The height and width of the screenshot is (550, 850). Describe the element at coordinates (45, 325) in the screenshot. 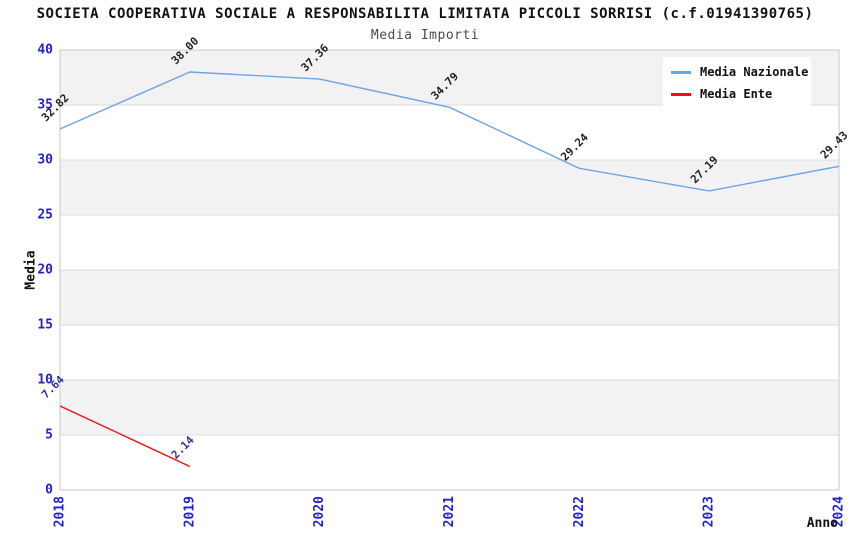

I see `y-tick-label: 15` at that location.